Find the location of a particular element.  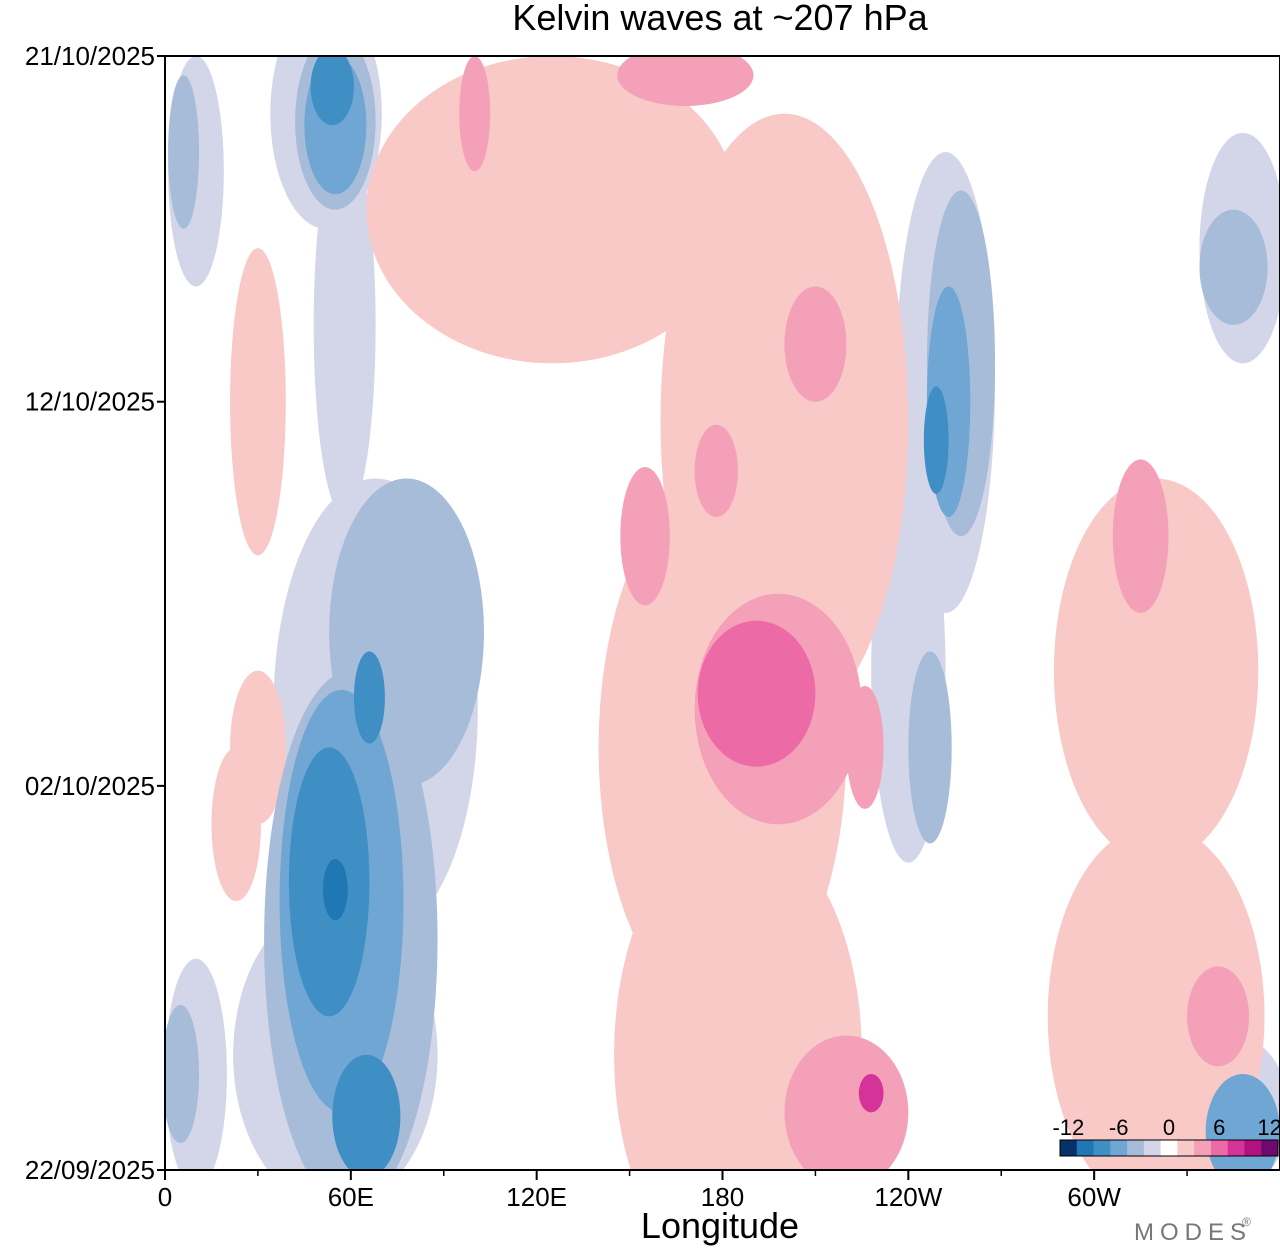

colorbar-label: 12 is located at coordinates (1268, 1127).